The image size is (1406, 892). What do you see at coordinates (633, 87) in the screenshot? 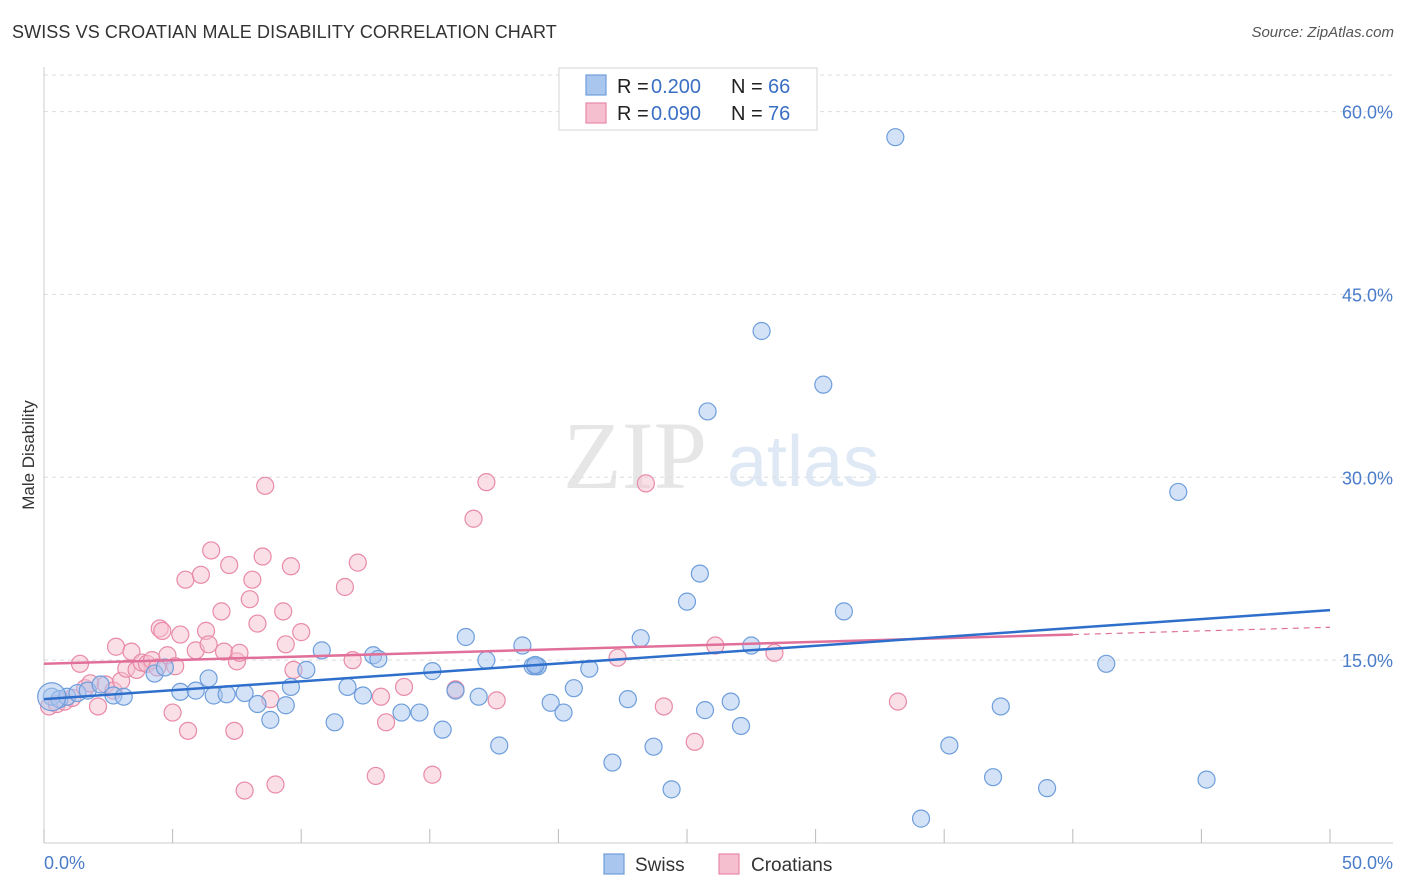
I see `legend-r-label-swiss: R =` at bounding box center [633, 87].